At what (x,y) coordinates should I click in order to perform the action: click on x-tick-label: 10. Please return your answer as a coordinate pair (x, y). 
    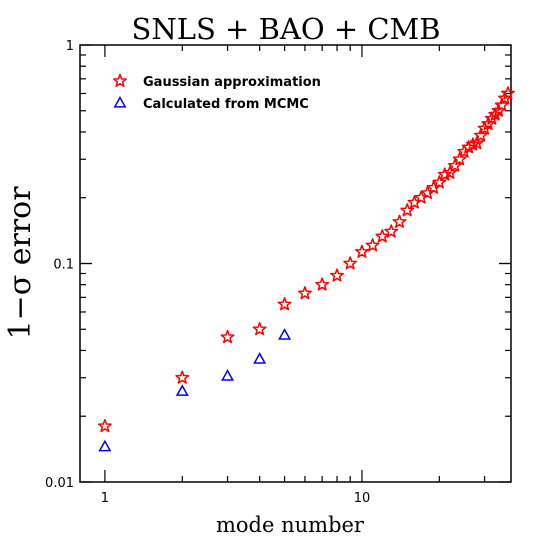
    Looking at the image, I should click on (362, 498).